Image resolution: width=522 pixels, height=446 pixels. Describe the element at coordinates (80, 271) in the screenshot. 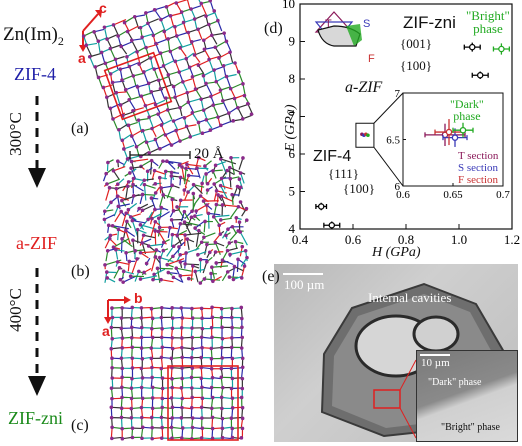

I see `panel-b-label: (b)` at that location.